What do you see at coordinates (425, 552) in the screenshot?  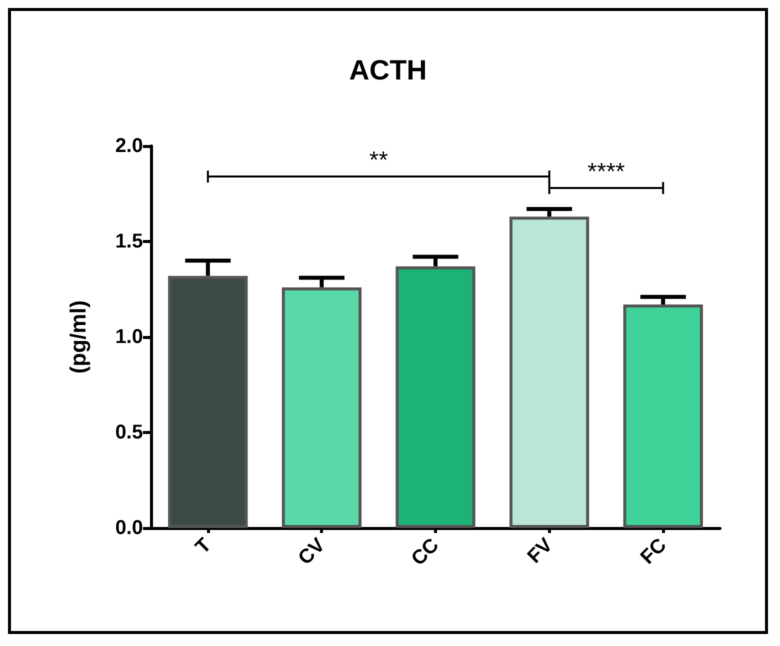 I see `x-tick-label: CC` at bounding box center [425, 552].